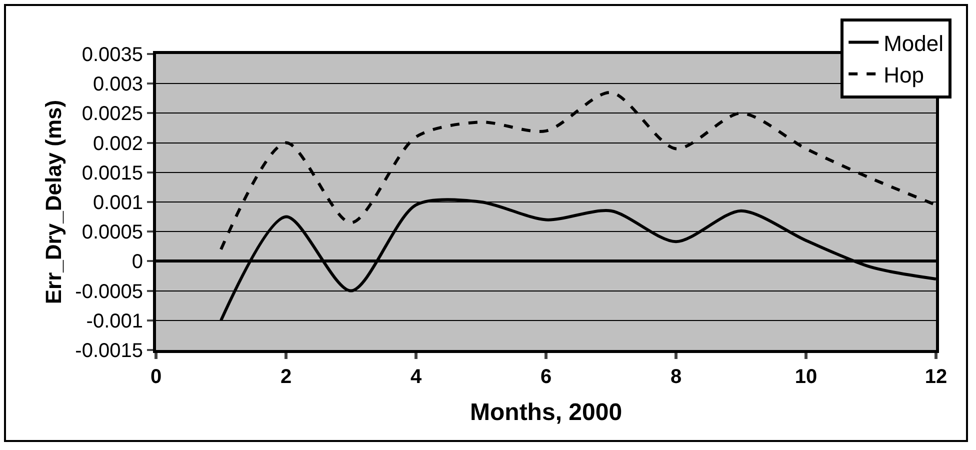  I want to click on y-tick-label: 0, so click(137, 262).